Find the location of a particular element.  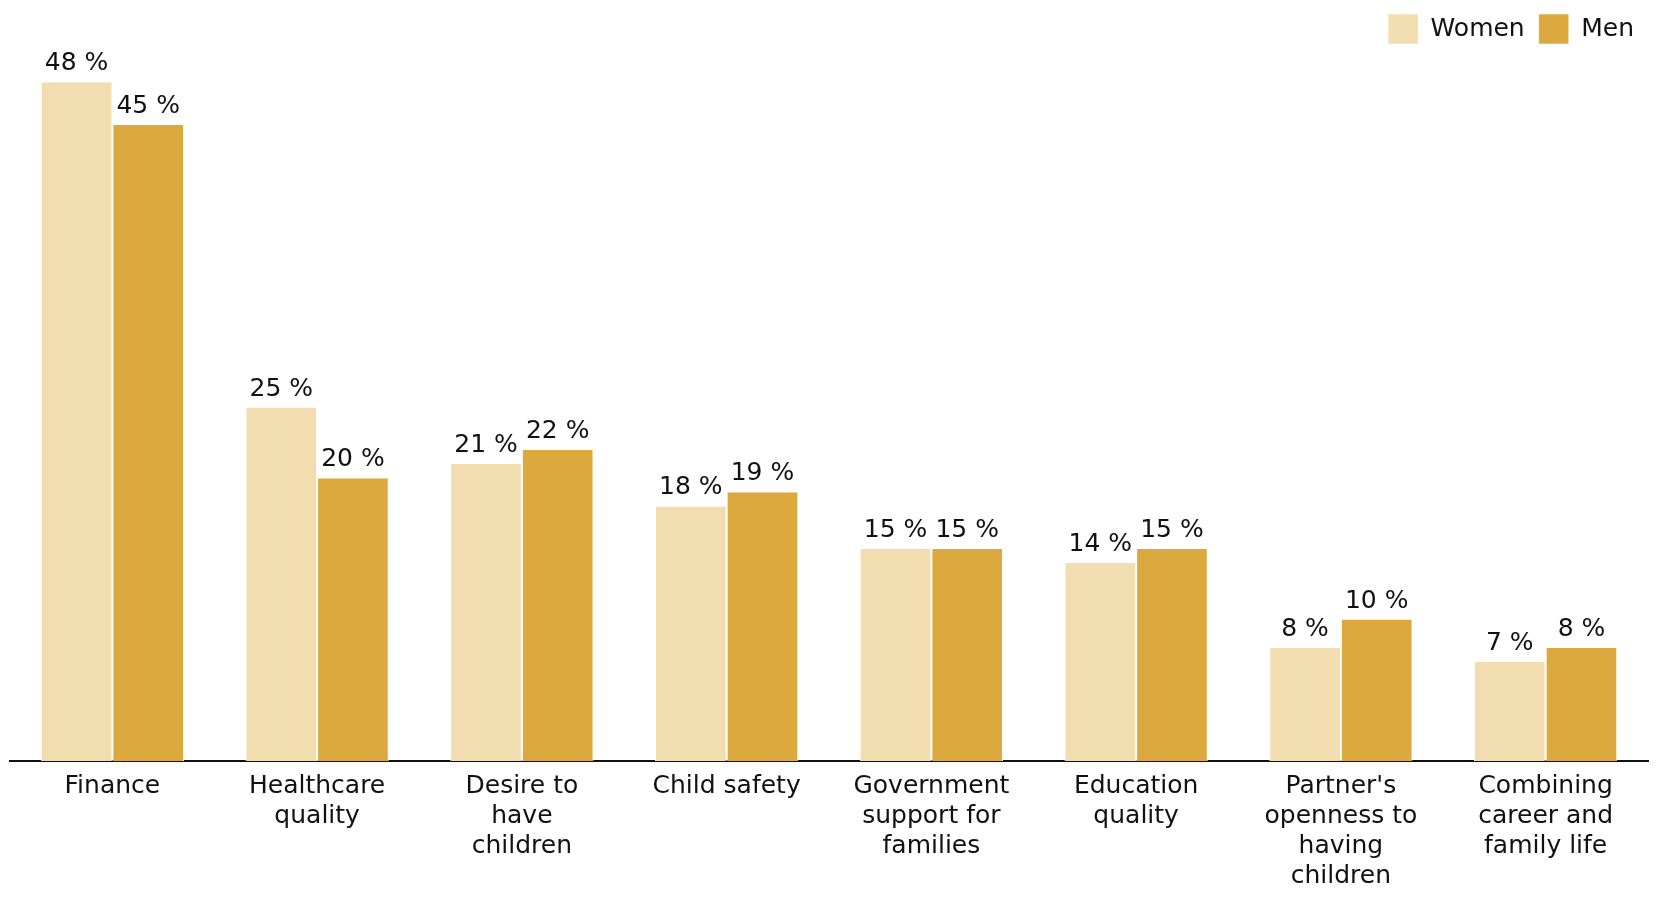

x-tick-label: Partner's openness to having children is located at coordinates (1341, 829).